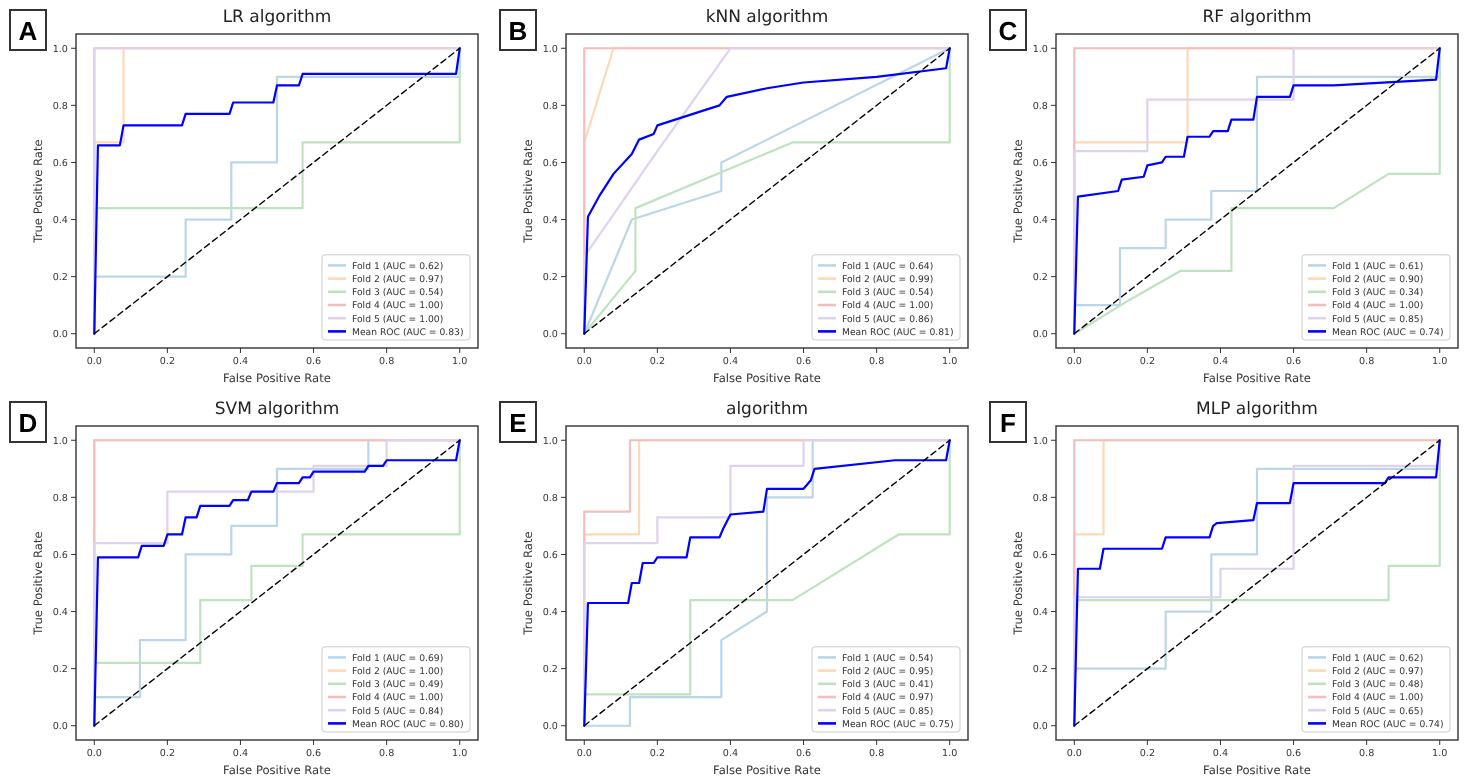 The height and width of the screenshot is (784, 1472). Describe the element at coordinates (28, 423) in the screenshot. I see `text: D` at that location.